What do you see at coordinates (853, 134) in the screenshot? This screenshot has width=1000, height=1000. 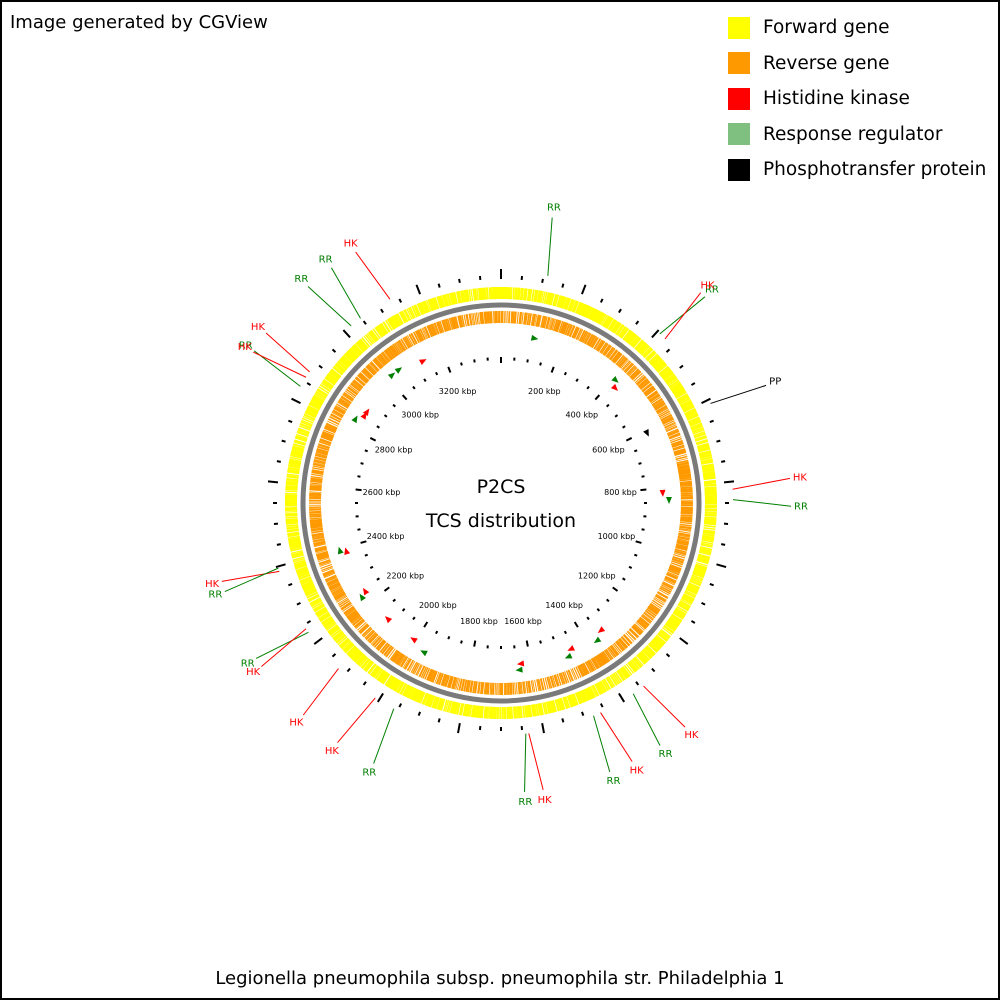 I see `legend-label-response-regulator: Response regulator` at bounding box center [853, 134].